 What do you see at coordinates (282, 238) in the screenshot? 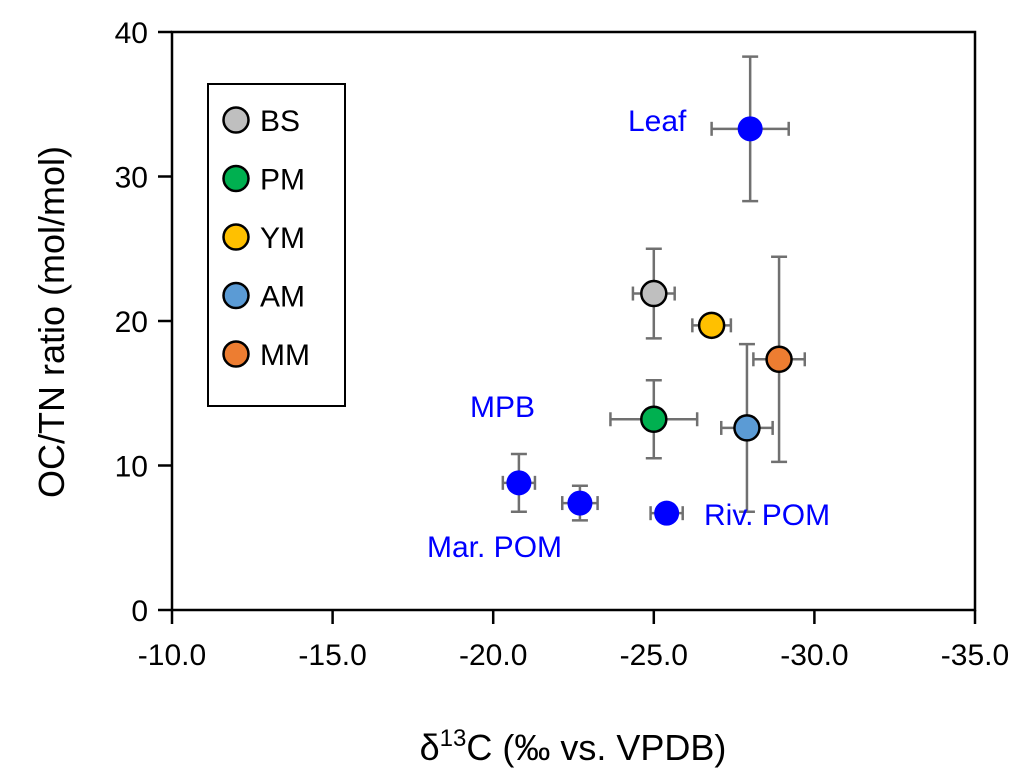
I see `legend-label: YM` at bounding box center [282, 238].